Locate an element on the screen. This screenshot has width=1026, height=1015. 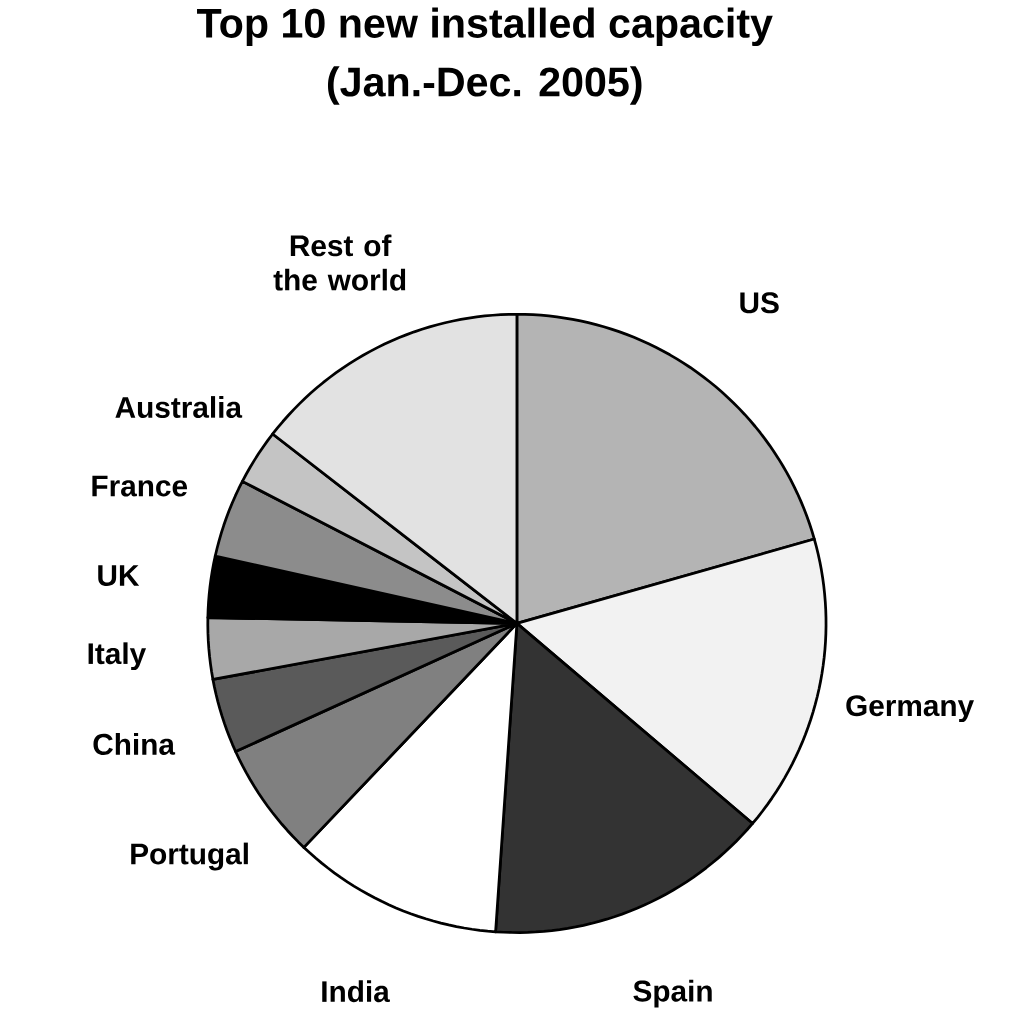
slice-label: India is located at coordinates (356, 991).